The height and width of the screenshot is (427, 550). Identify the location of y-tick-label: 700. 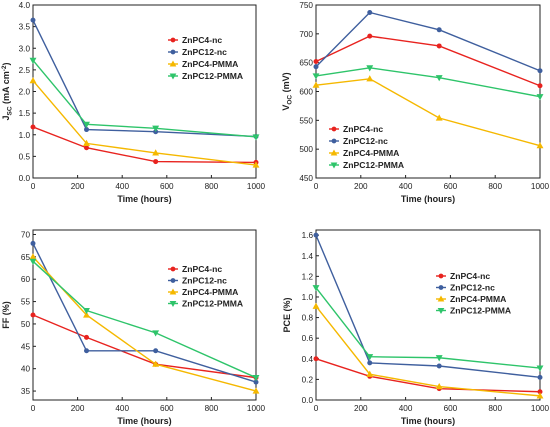
(306, 34).